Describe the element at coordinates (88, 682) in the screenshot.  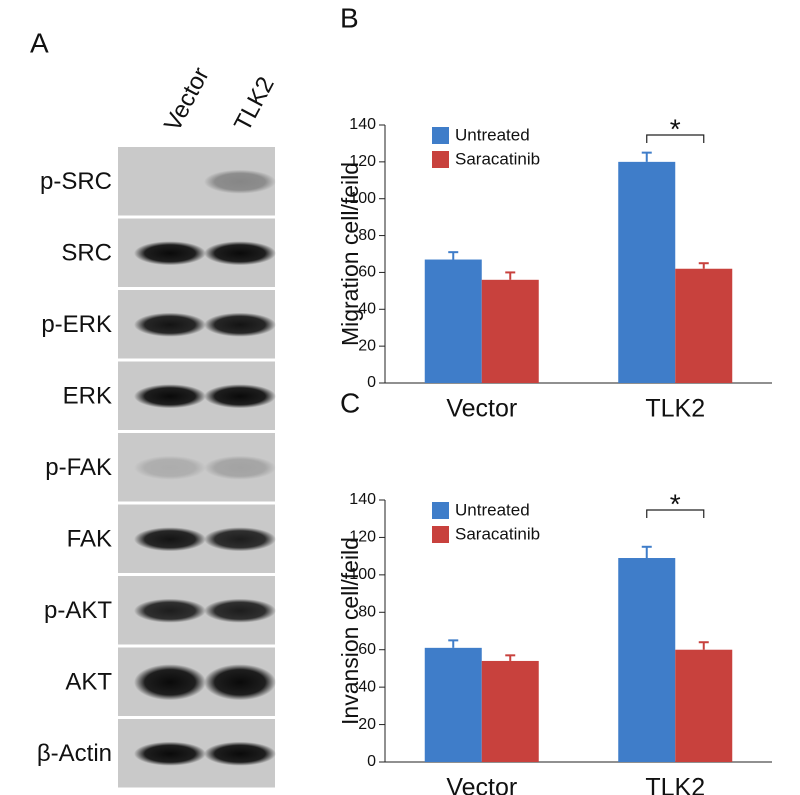
I see `blot-label: AKT` at that location.